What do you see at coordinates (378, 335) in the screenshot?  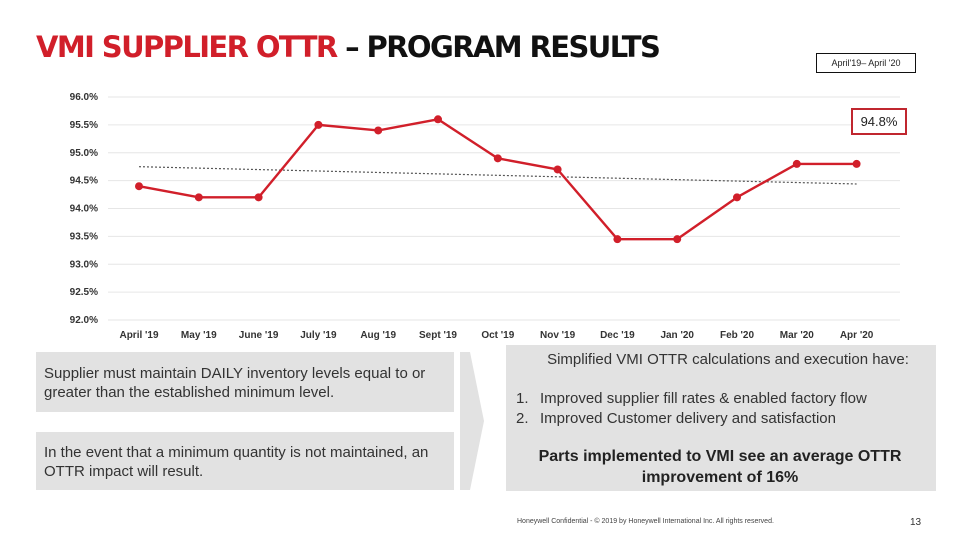 I see `x-tick-label: Aug '19` at bounding box center [378, 335].